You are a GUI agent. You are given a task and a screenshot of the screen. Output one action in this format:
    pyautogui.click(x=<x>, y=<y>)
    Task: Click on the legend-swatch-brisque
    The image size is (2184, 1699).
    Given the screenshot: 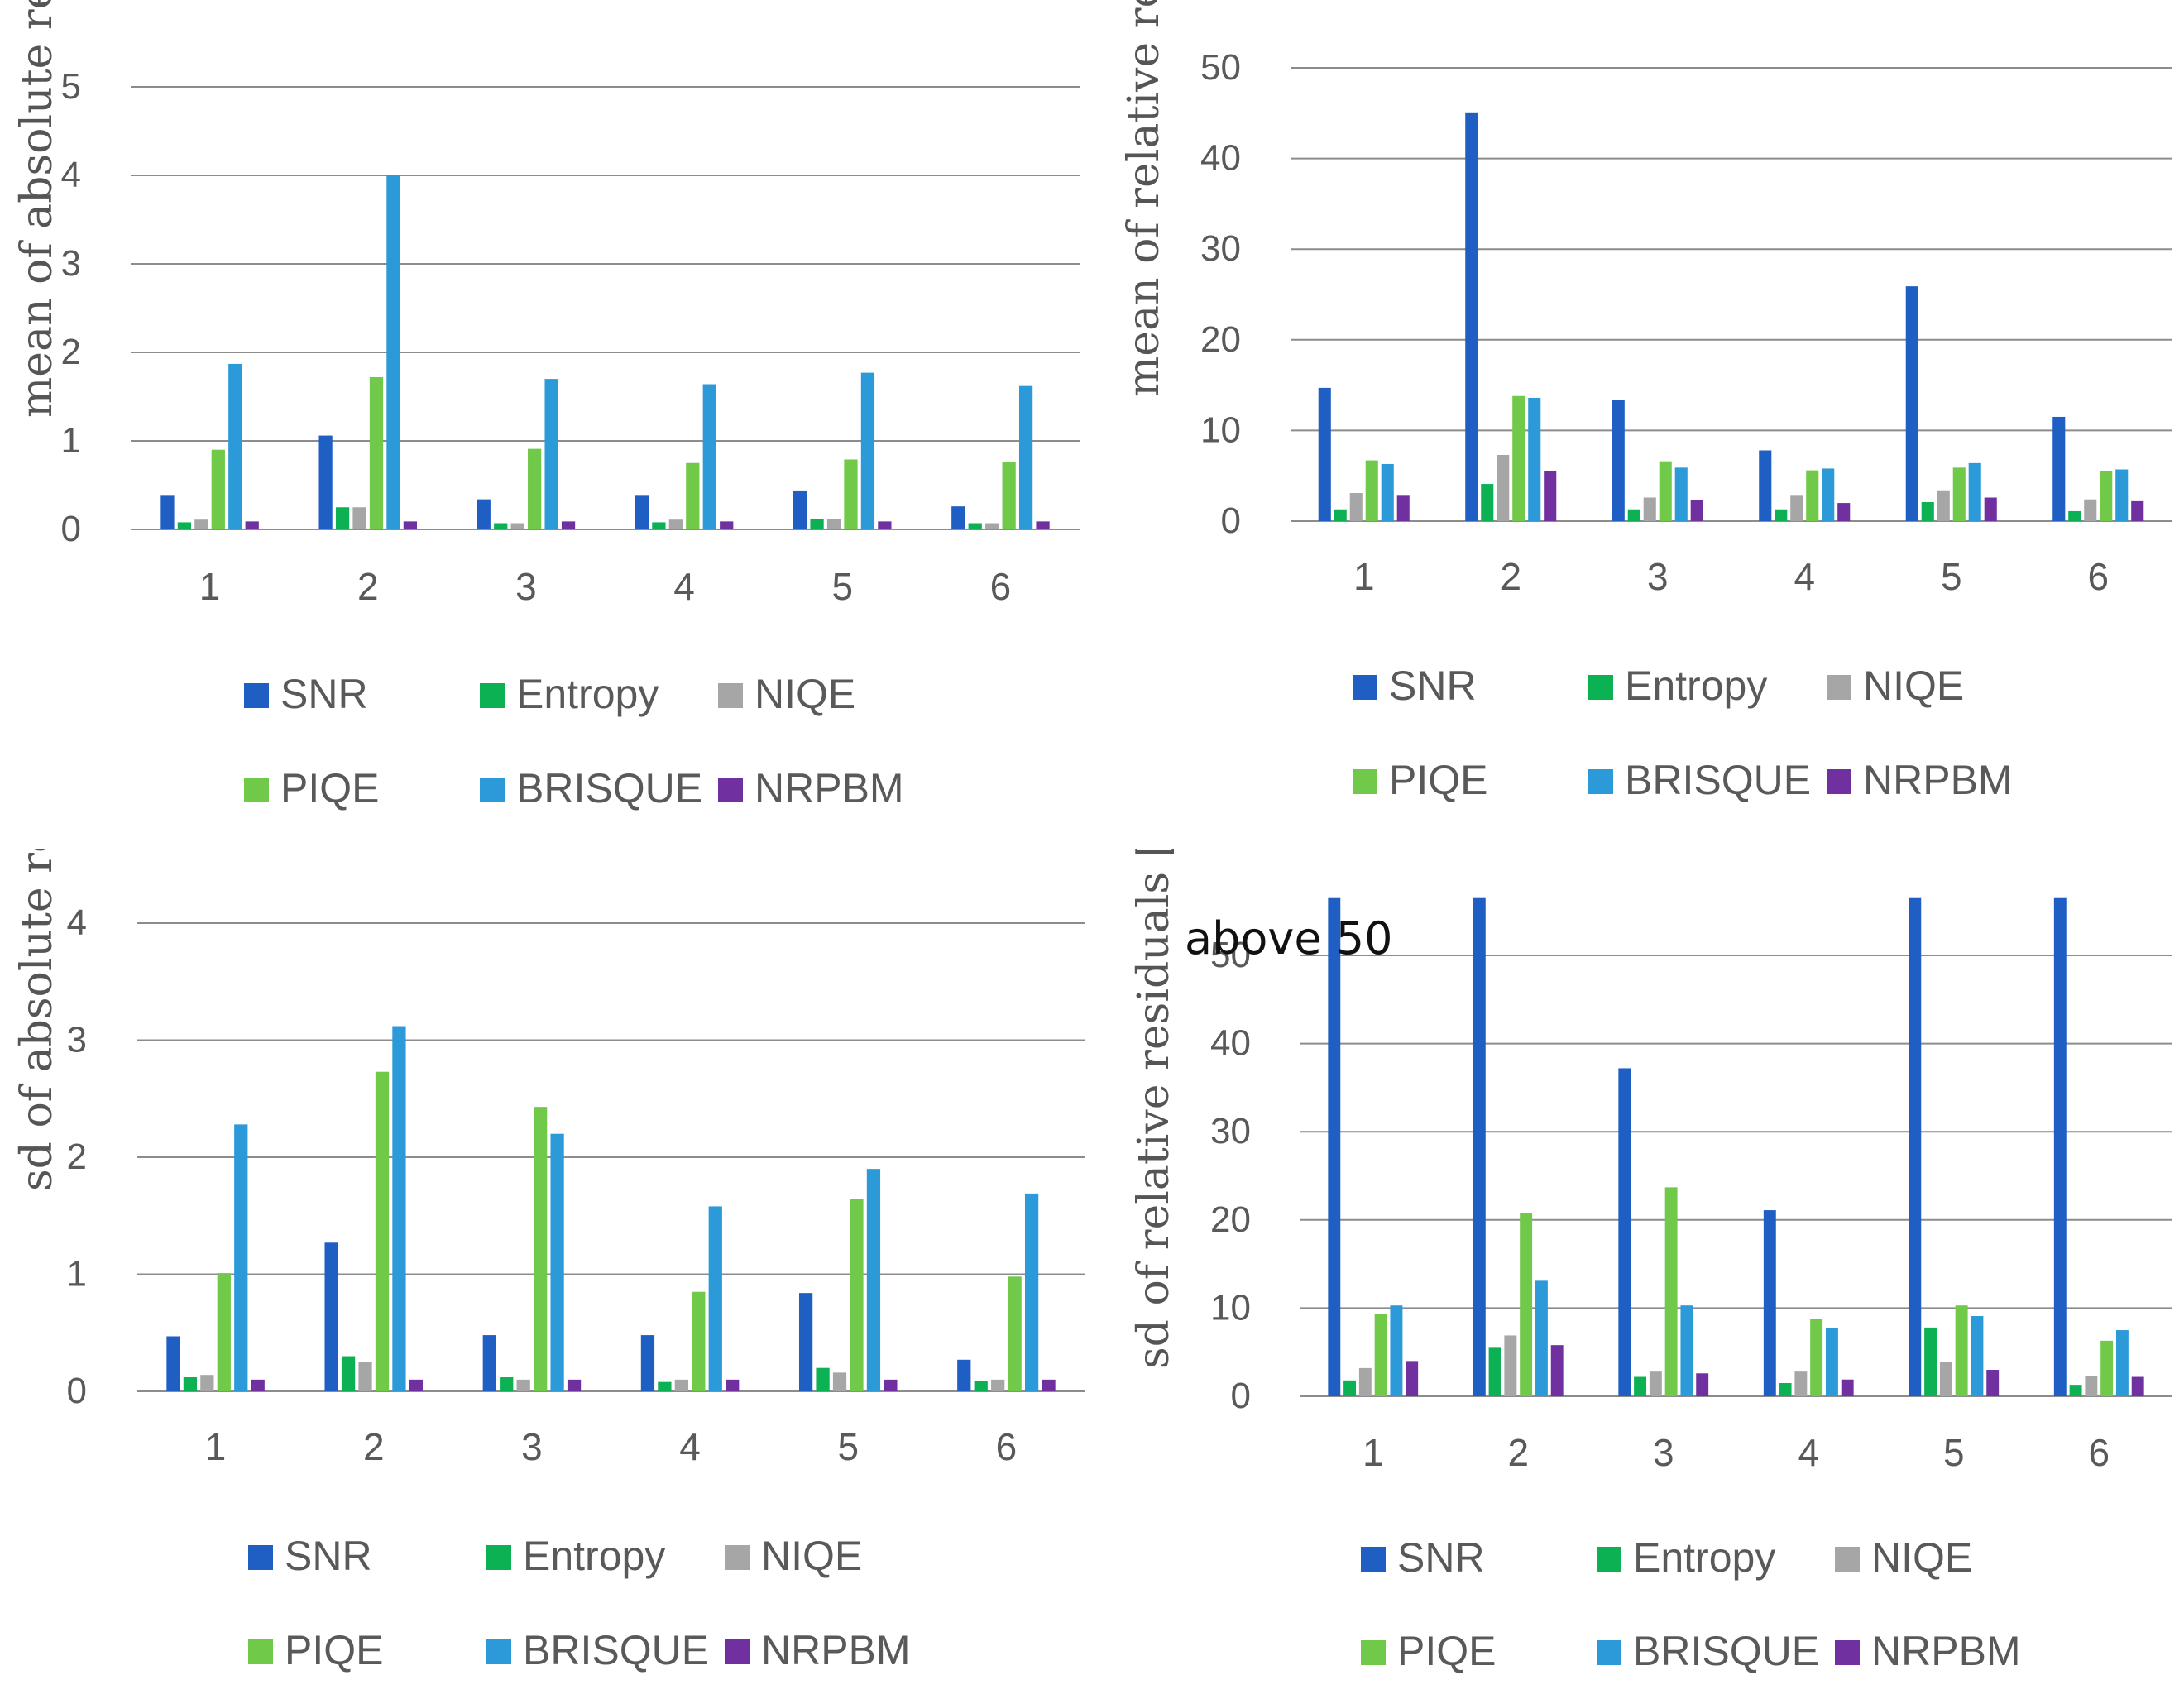 What is the action you would take?
    pyautogui.click(x=498, y=1651)
    